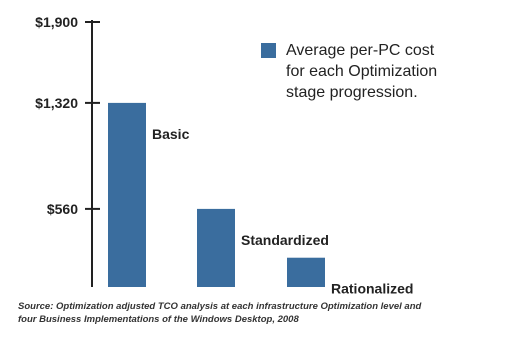  Describe the element at coordinates (285, 240) in the screenshot. I see `bar-label-standardized: Standardized` at that location.